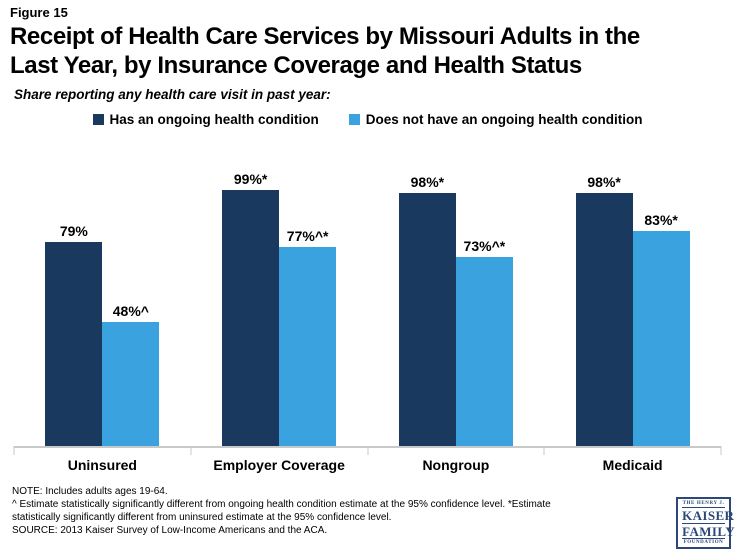  What do you see at coordinates (703, 543) in the screenshot?
I see `logo-line-foundation: FOUNDATION` at bounding box center [703, 543].